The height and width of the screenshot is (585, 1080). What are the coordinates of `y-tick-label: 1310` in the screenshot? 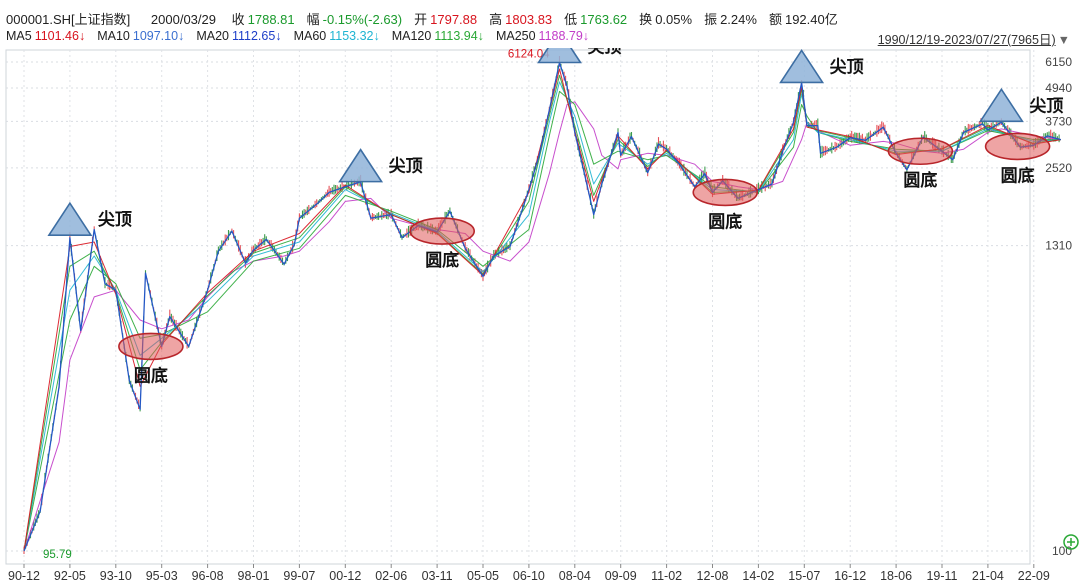 It's located at (1058, 246).